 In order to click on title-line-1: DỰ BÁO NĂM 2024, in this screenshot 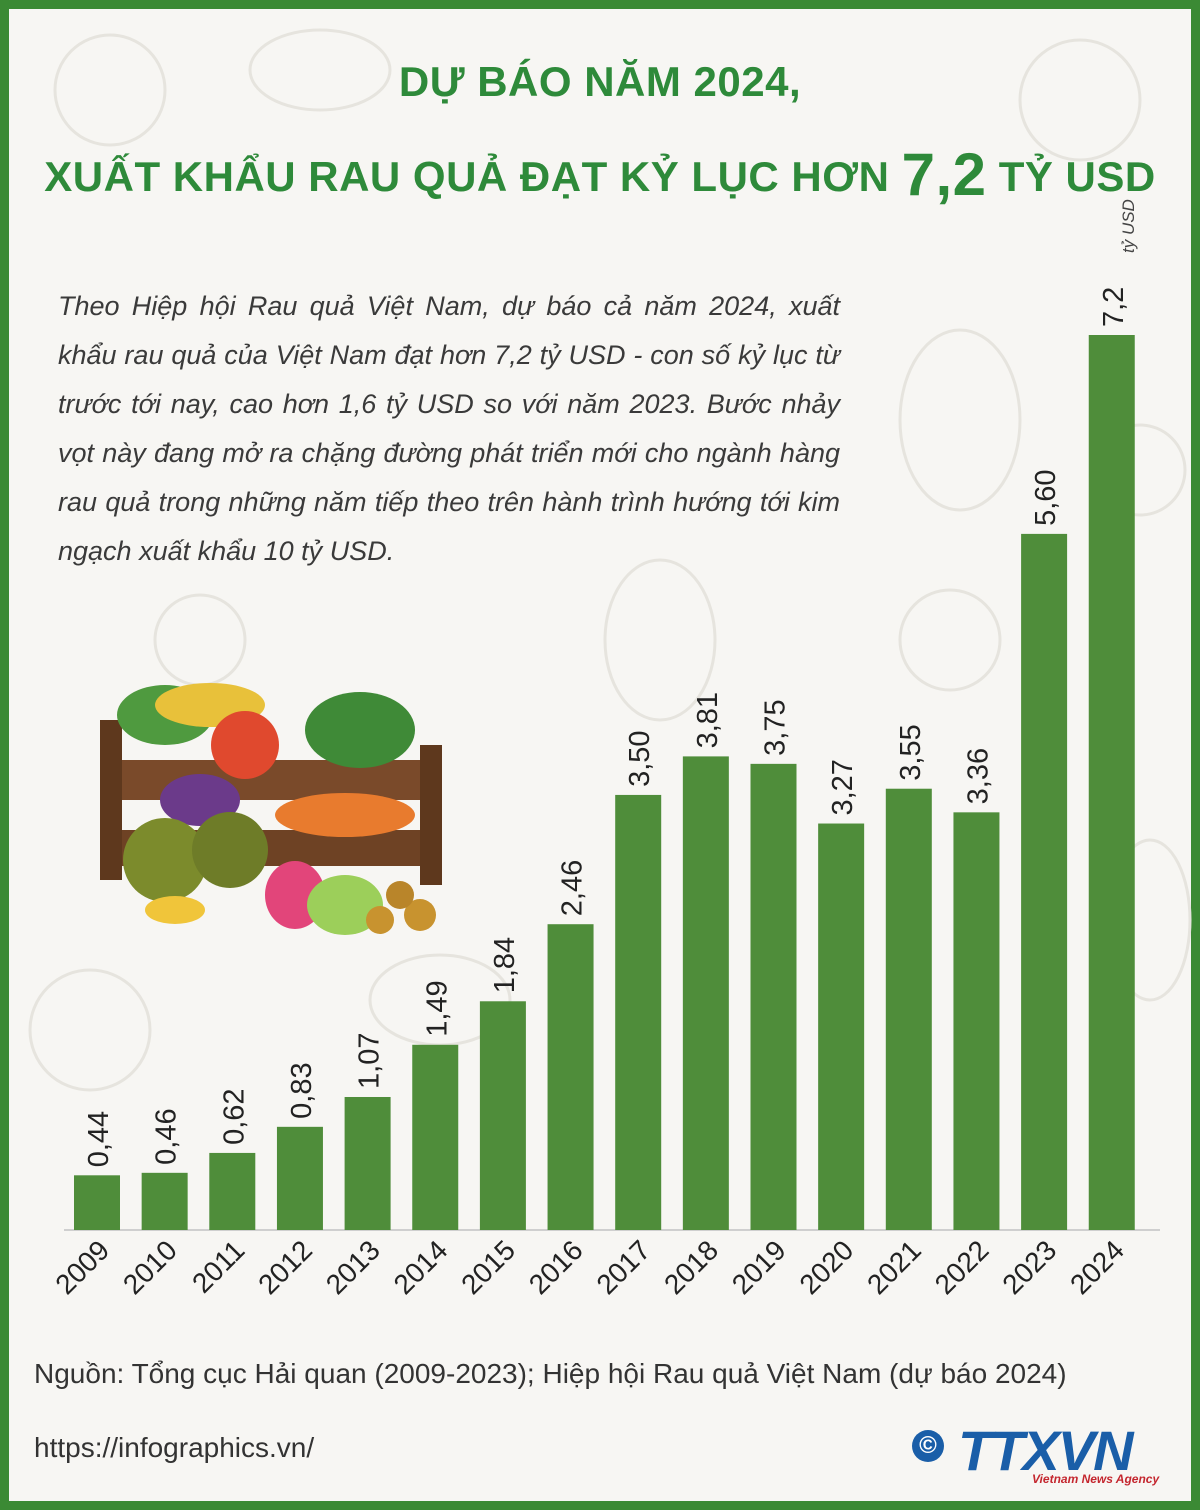, I will do `click(600, 81)`.